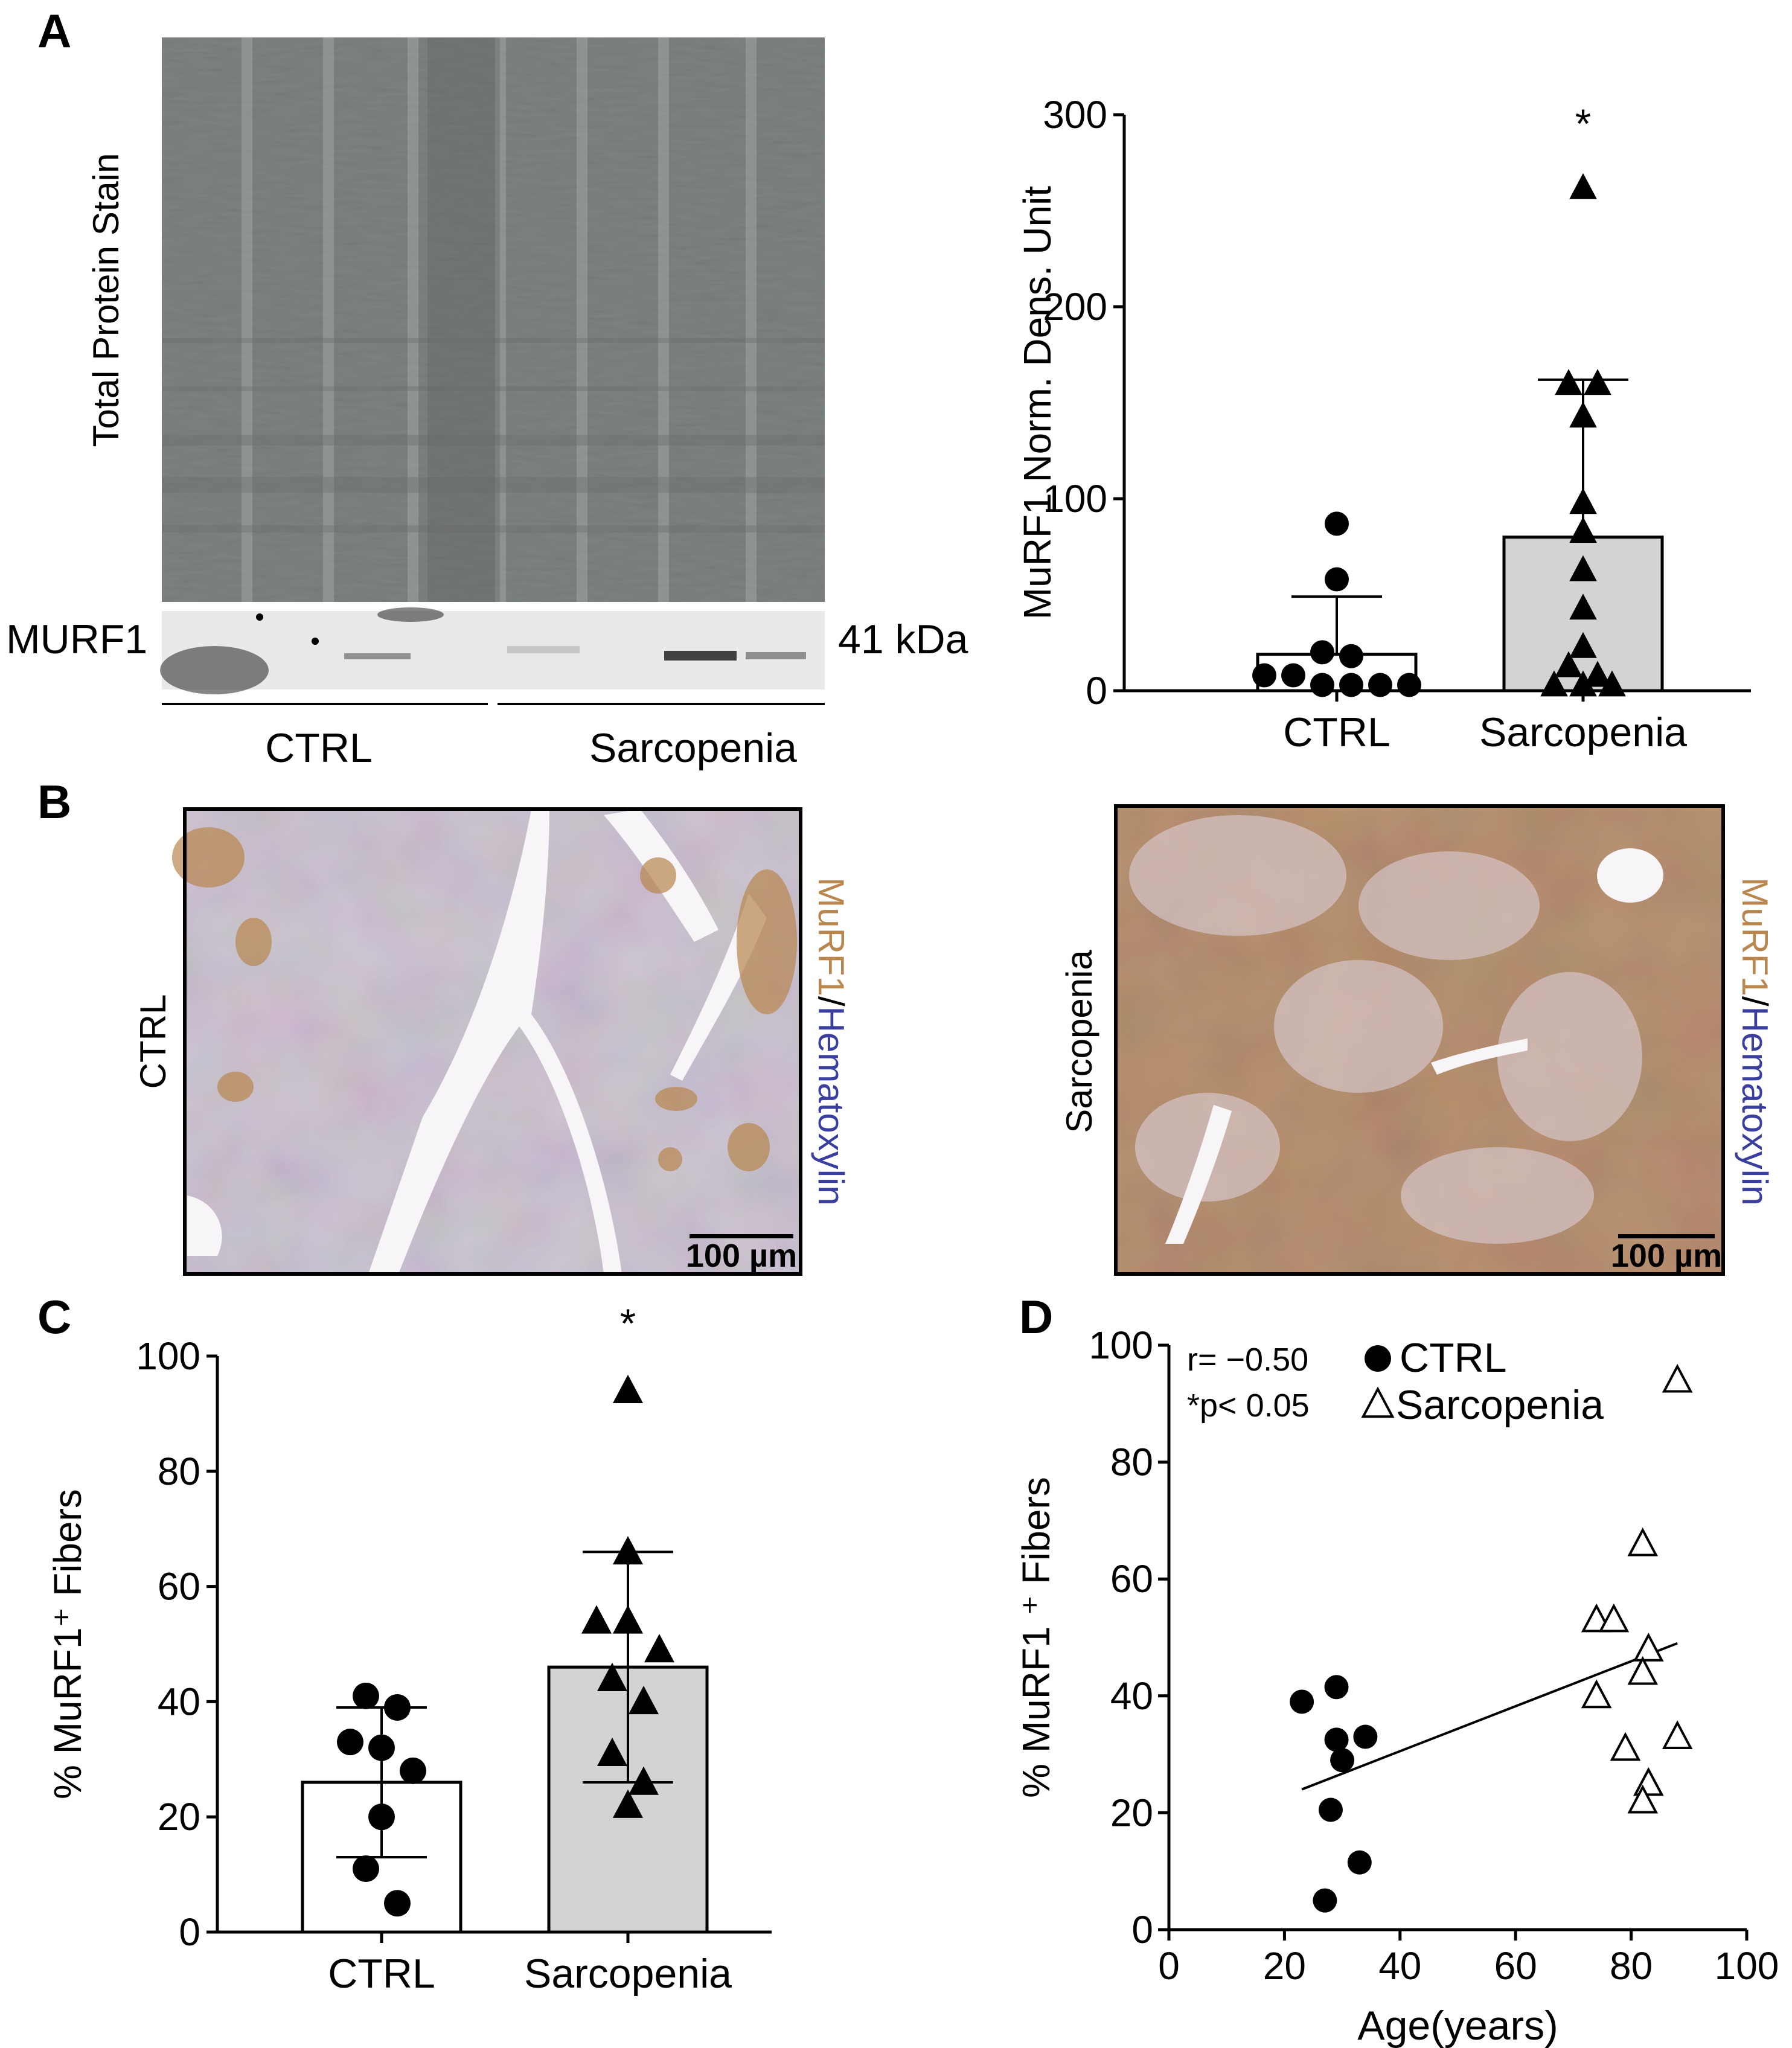 This screenshot has width=1792, height=2048. Describe the element at coordinates (67, 1644) in the screenshot. I see `chart-c-y-axis-label: % MuRF1⁺ Fibers` at that location.